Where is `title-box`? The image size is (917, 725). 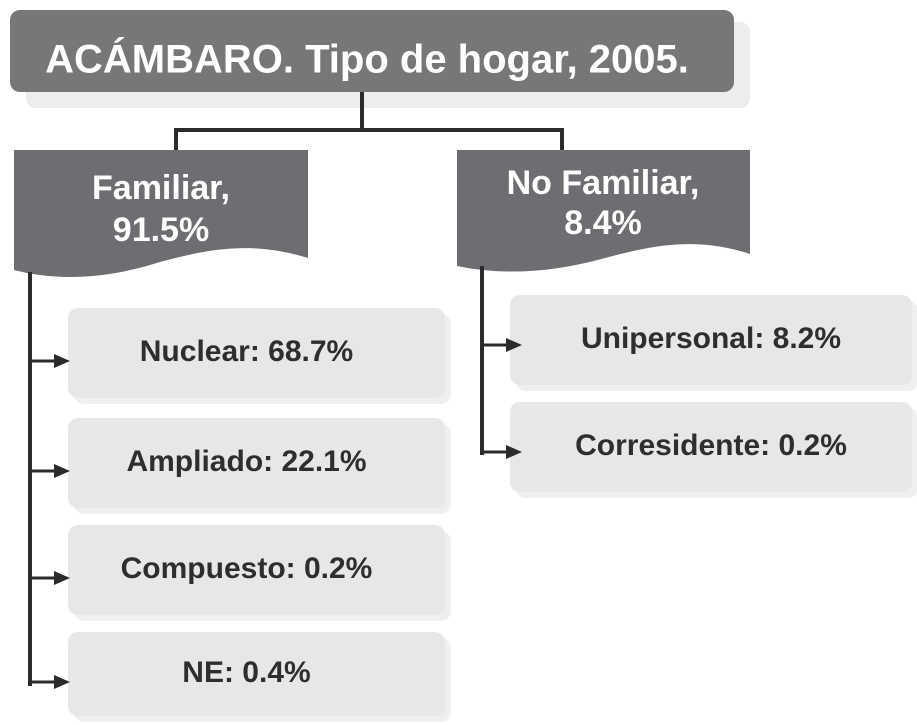
title-box is located at coordinates (372, 51).